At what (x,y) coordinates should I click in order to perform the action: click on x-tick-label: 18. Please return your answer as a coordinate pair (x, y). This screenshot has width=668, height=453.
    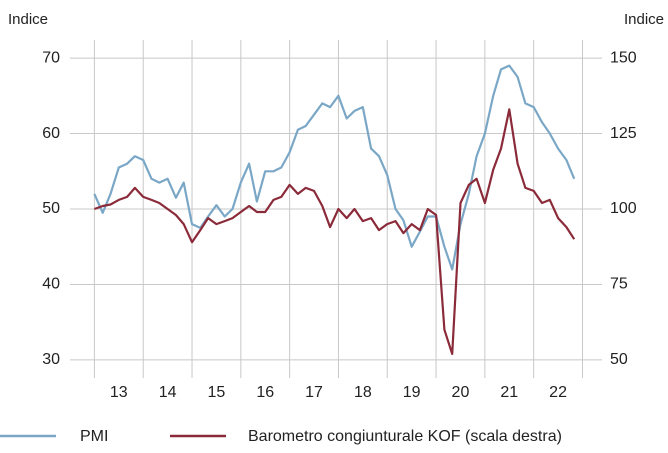
    Looking at the image, I should click on (363, 392).